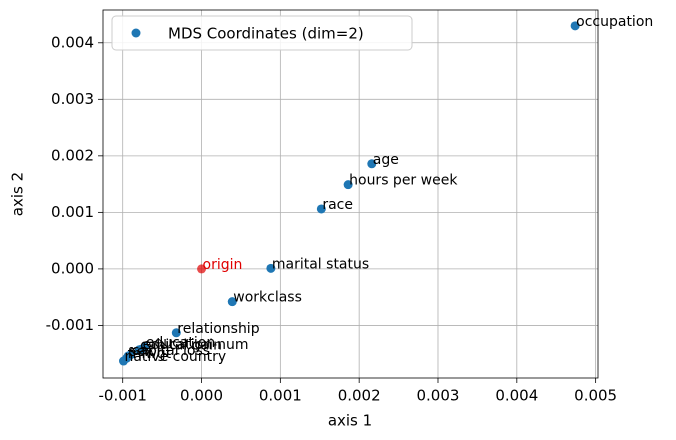  Describe the element at coordinates (72, 42) in the screenshot. I see `y-tick-label: 0.004` at that location.